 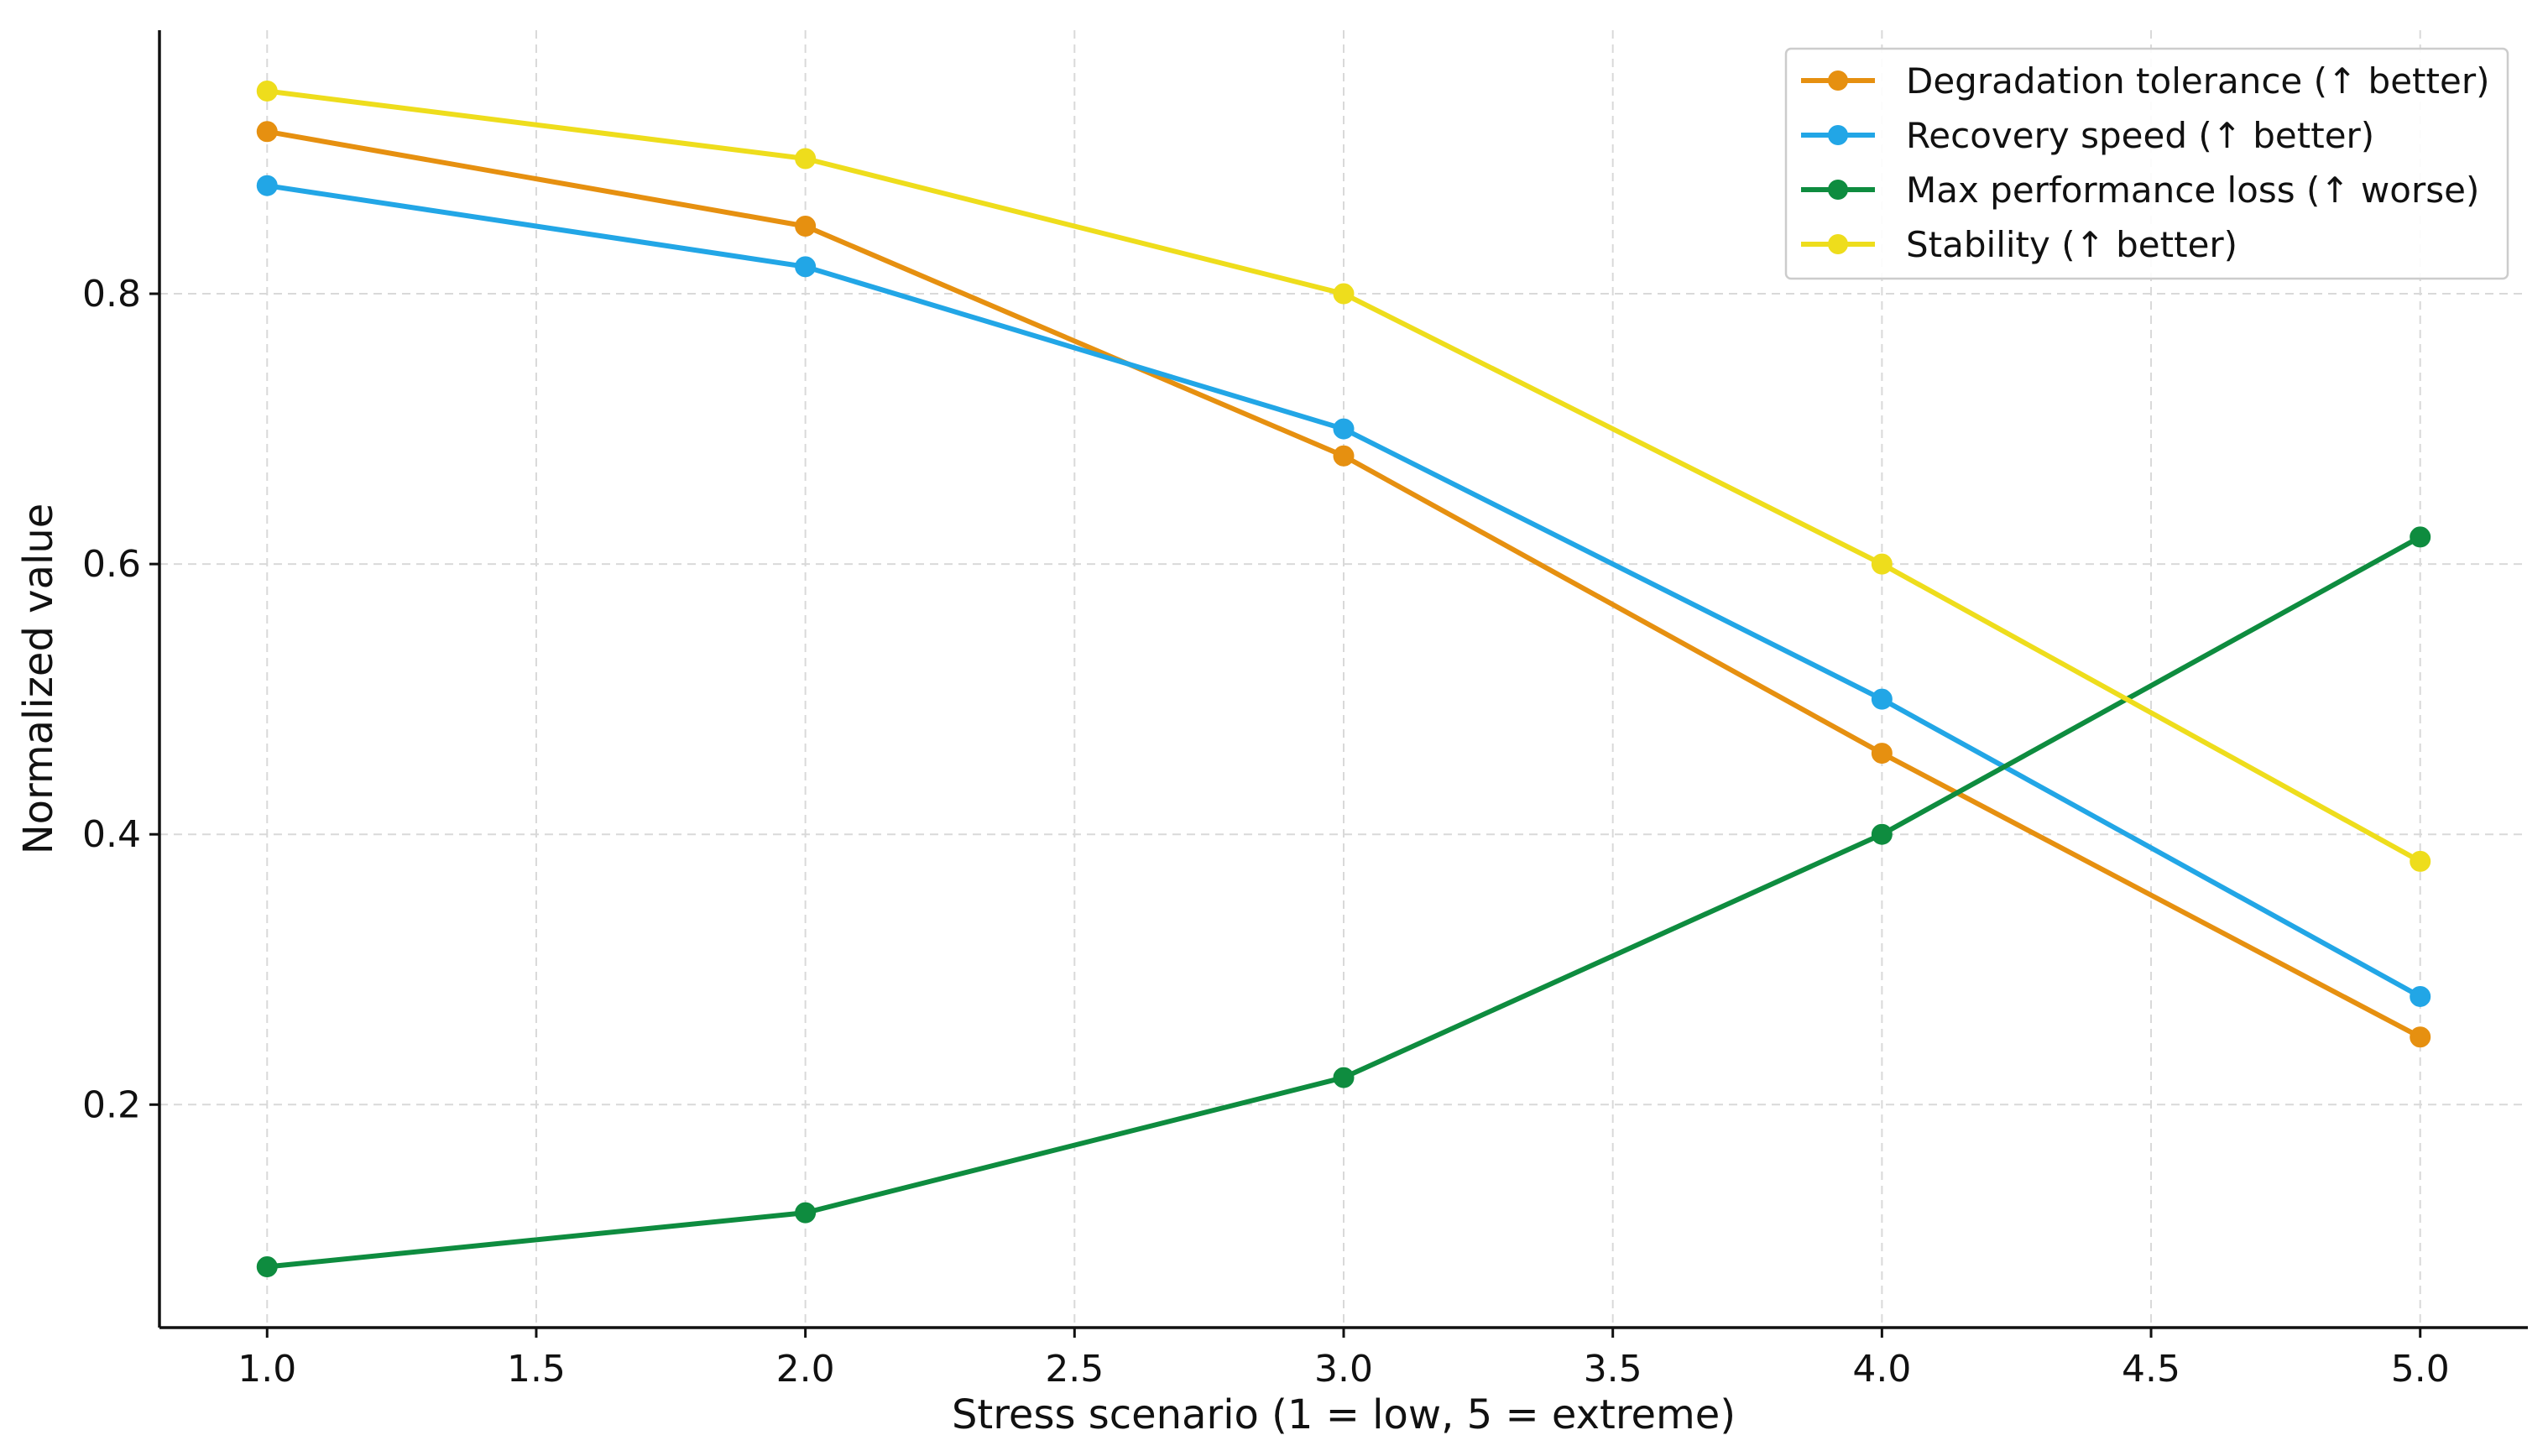 What do you see at coordinates (2420, 1369) in the screenshot?
I see `x-tick-label: 5.0` at bounding box center [2420, 1369].